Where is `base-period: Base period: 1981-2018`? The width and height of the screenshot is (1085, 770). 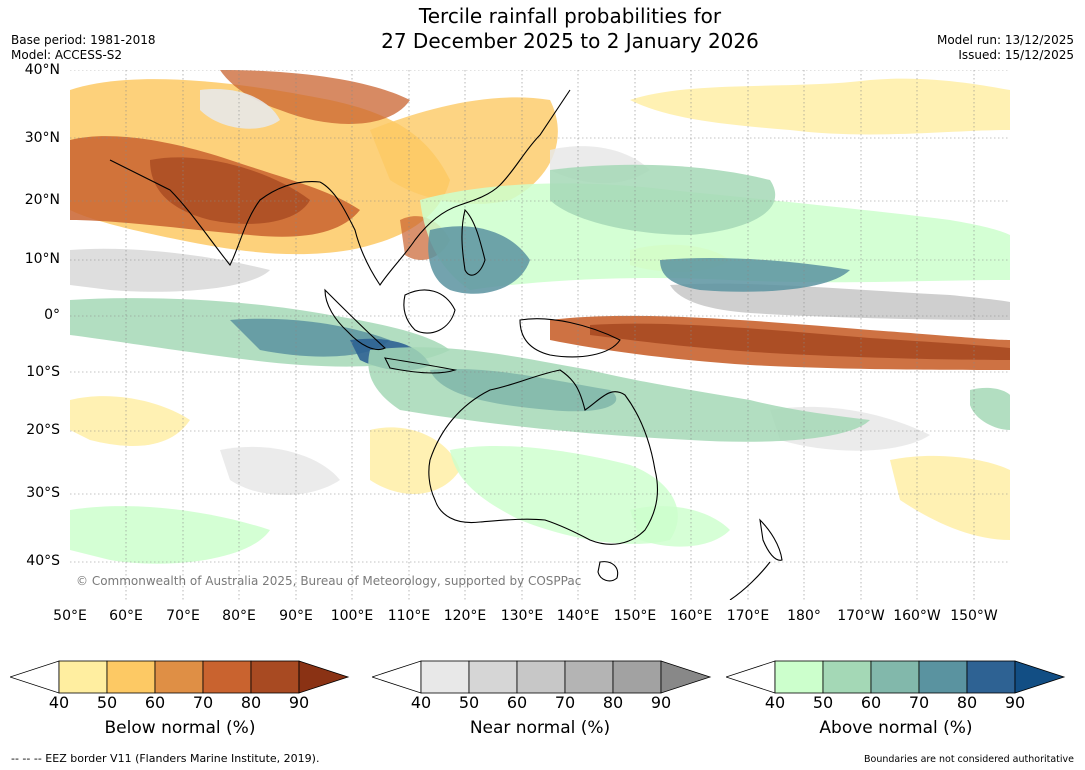 base-period: Base period: 1981-2018 is located at coordinates (83, 40).